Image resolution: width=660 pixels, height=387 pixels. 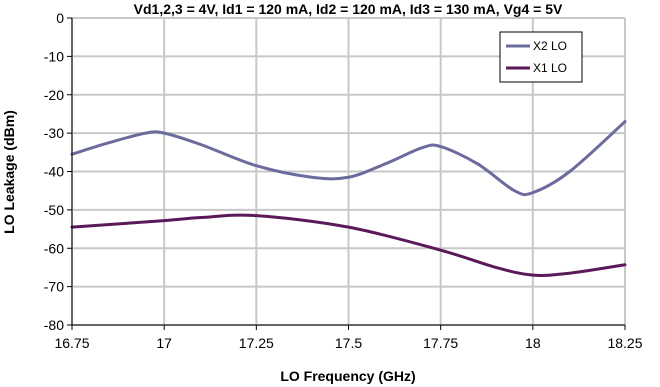 What do you see at coordinates (54, 287) in the screenshot?
I see `y-tick-label: -70` at bounding box center [54, 287].